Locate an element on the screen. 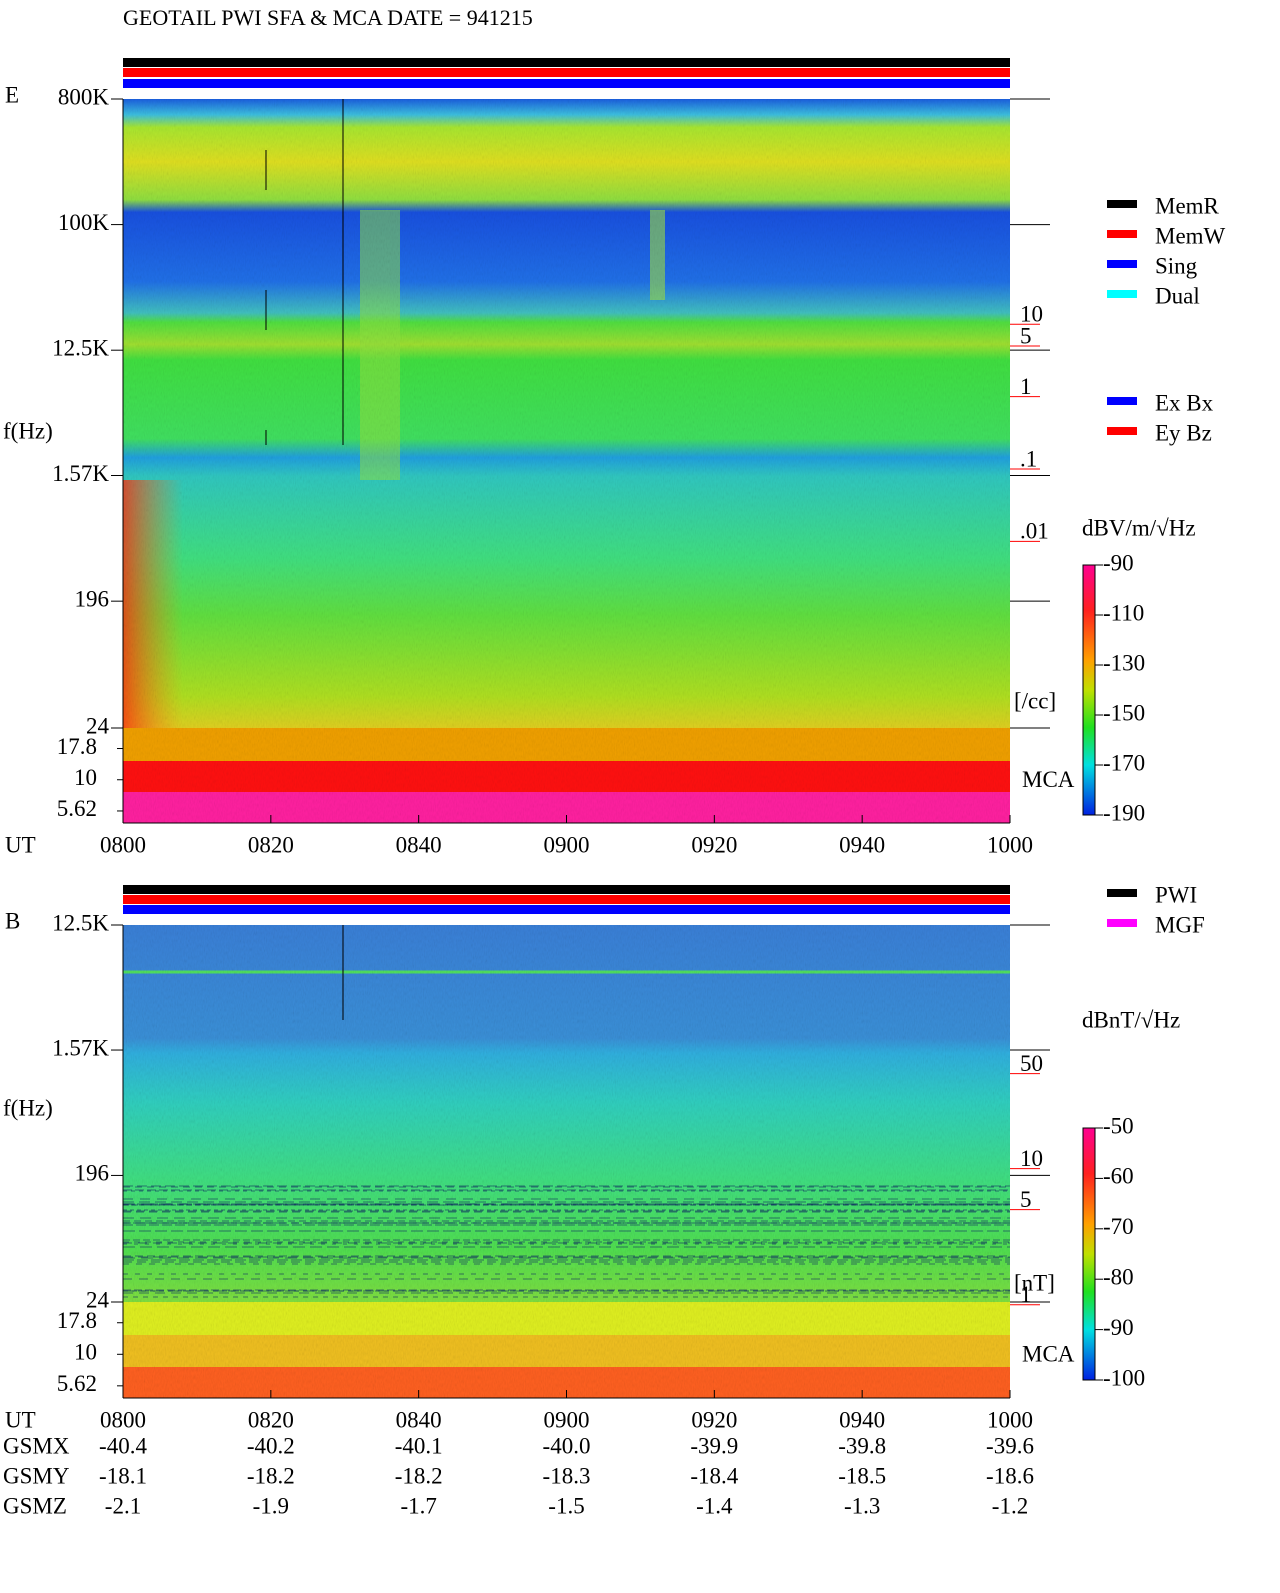 This screenshot has height=1593, width=1280. x-tick-label: 0840 is located at coordinates (419, 844).